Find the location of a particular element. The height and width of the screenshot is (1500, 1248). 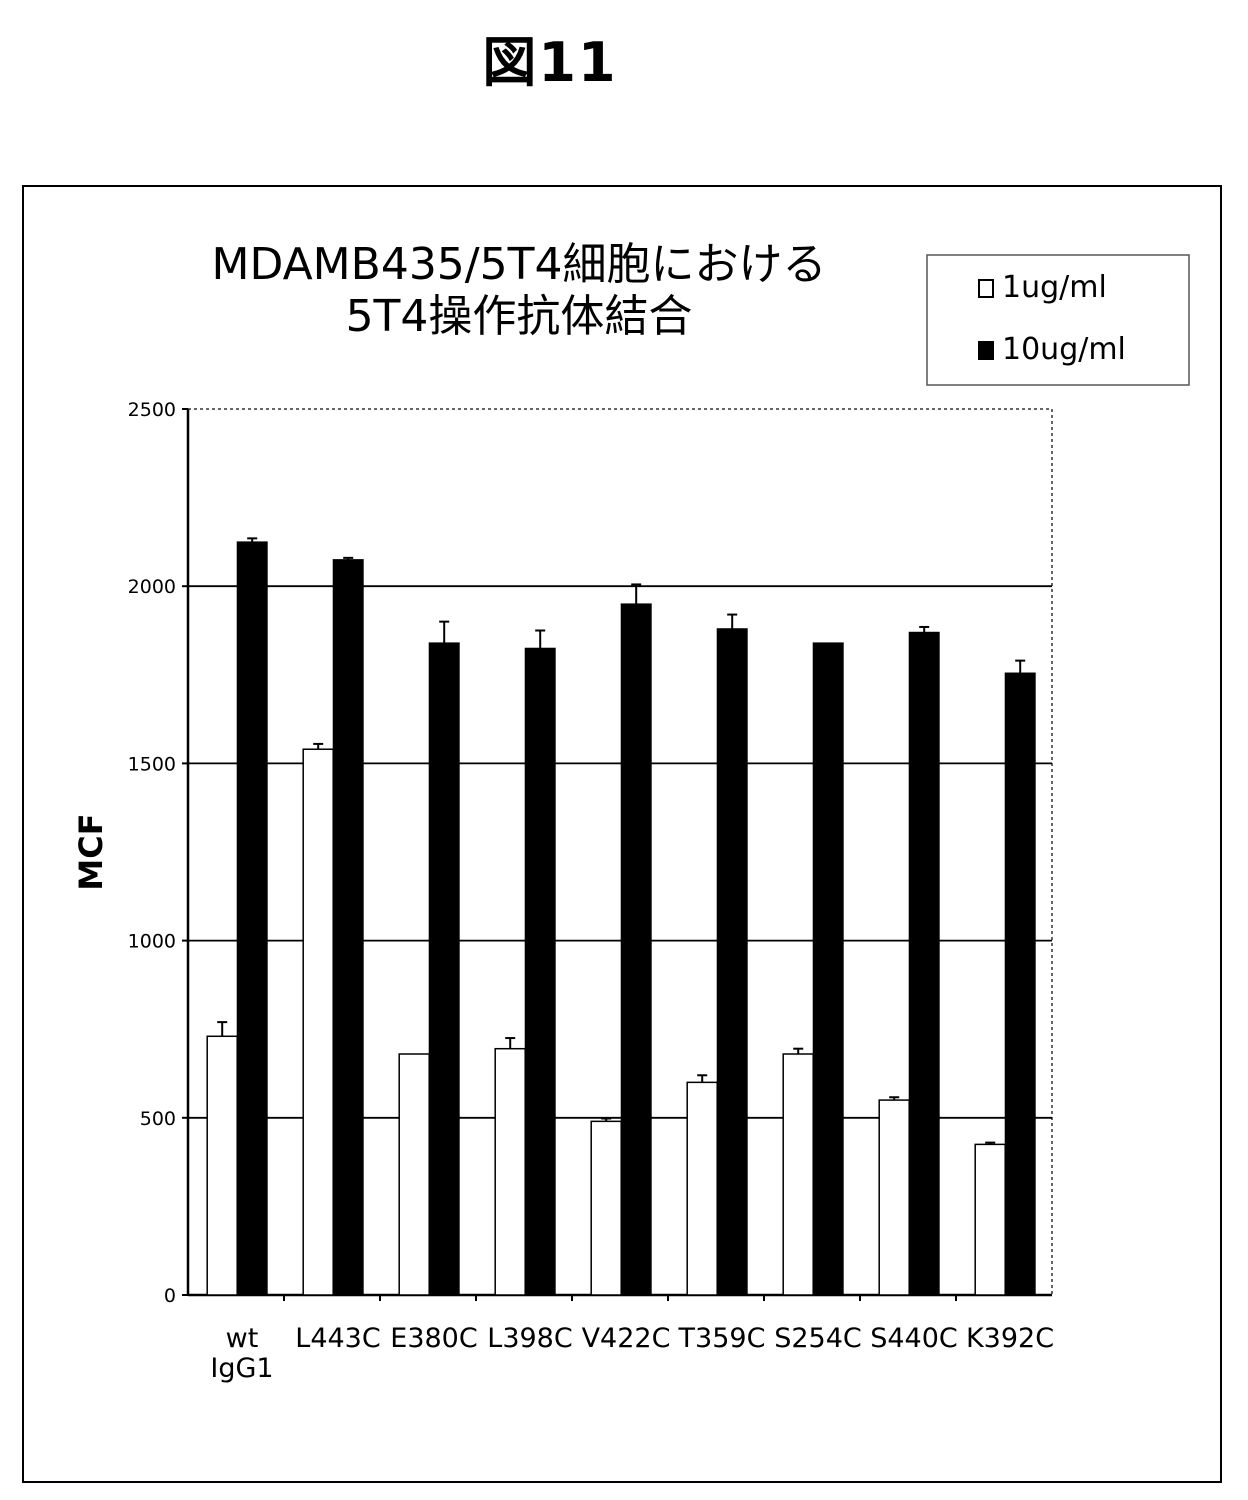

y-axis-label: MCF is located at coordinates (91, 851).